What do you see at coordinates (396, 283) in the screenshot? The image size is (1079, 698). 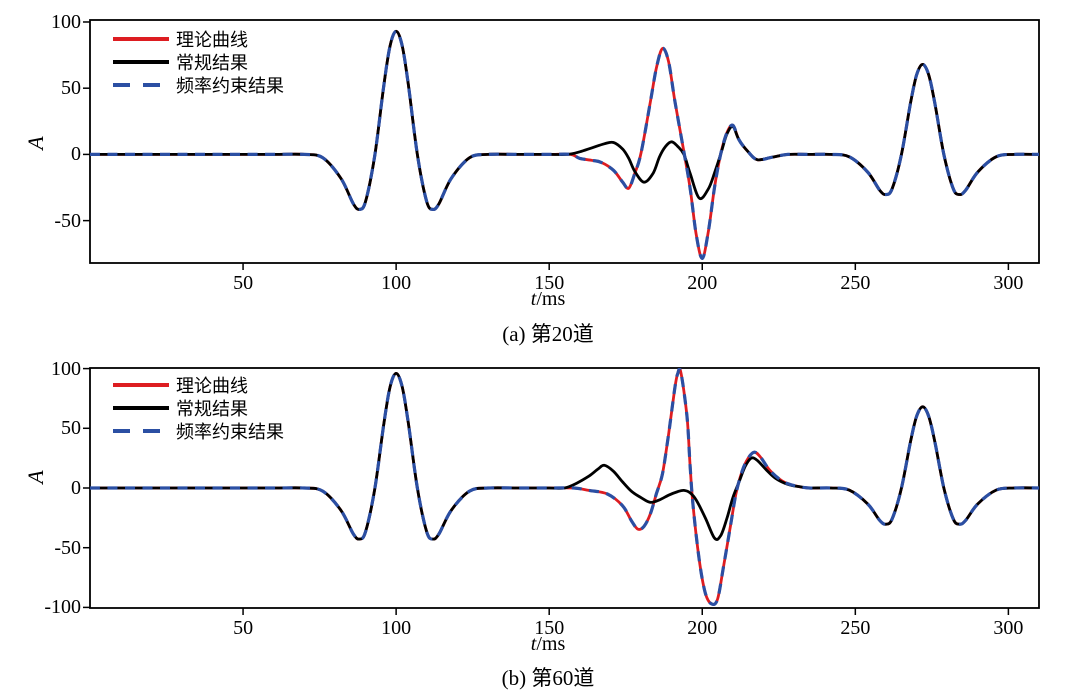 I see `x-tick-label-a: 100` at bounding box center [396, 283].